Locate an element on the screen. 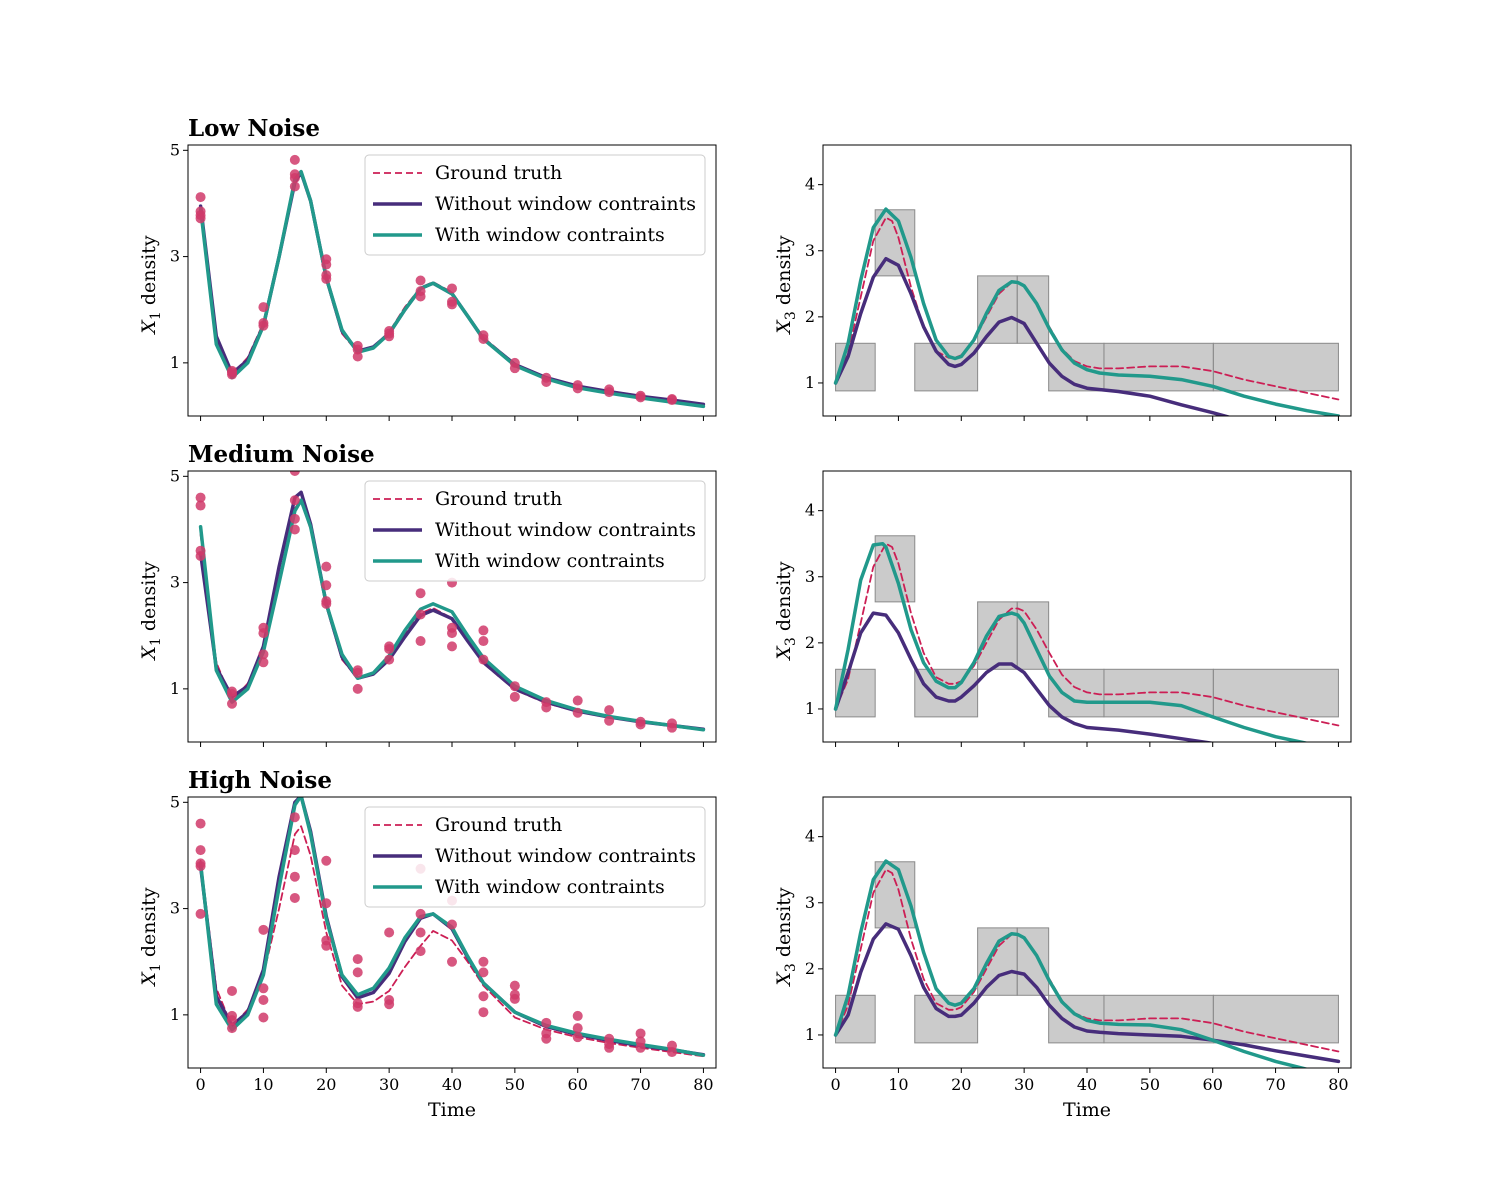 This screenshot has width=1500, height=1200. y-tick-label: 2 is located at coordinates (810, 316).